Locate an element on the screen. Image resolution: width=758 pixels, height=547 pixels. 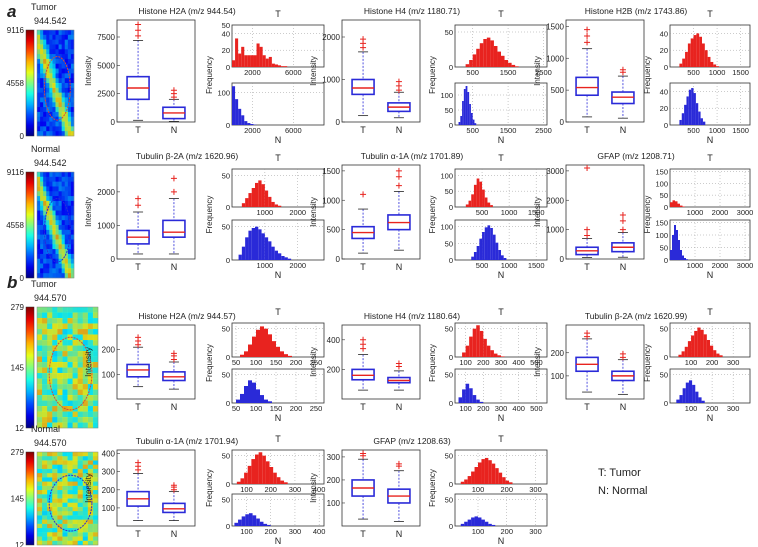
x-tick-label-top: 250 is located at coordinates (316, 362).